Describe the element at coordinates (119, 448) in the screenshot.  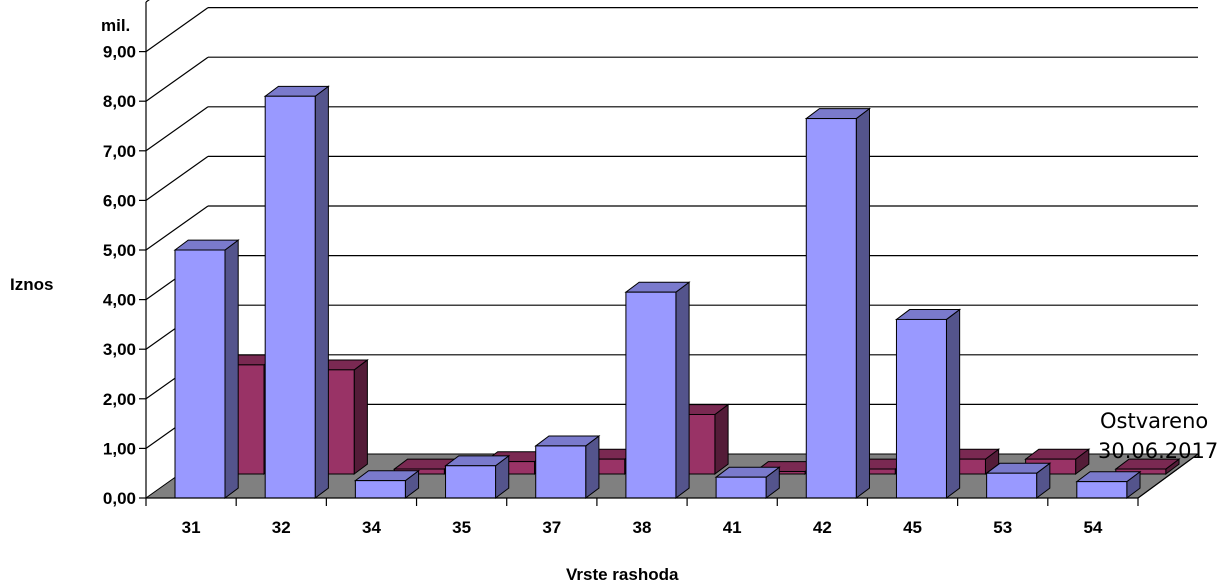
I see `y-tick-label: 1,00` at that location.